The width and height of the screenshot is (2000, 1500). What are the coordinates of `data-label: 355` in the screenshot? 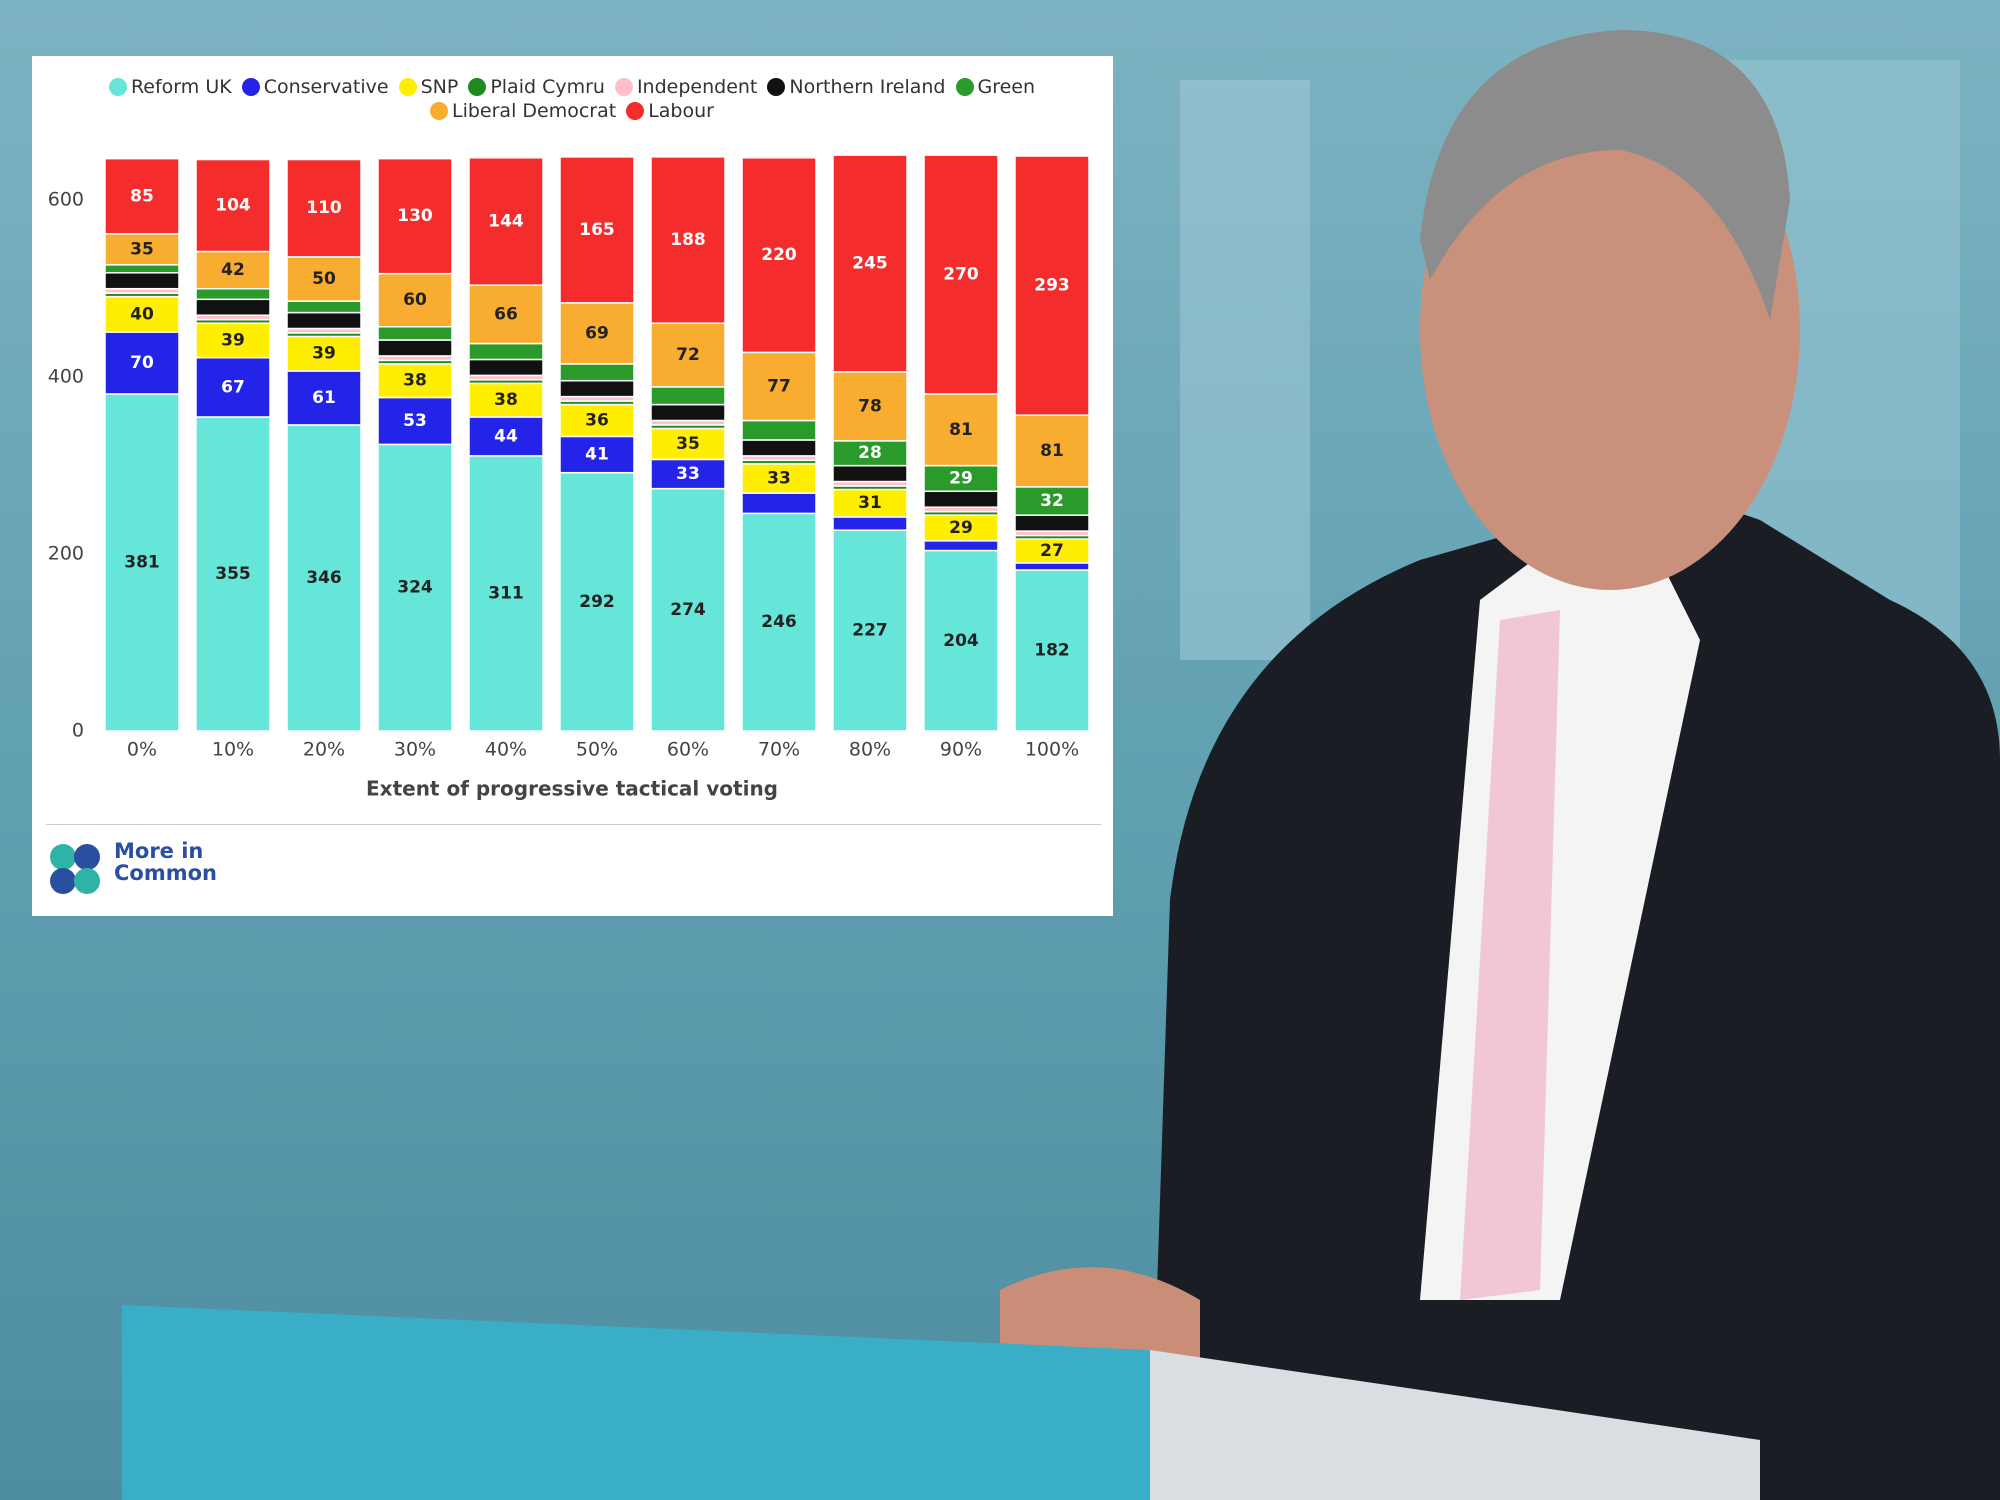 It's located at (233, 574).